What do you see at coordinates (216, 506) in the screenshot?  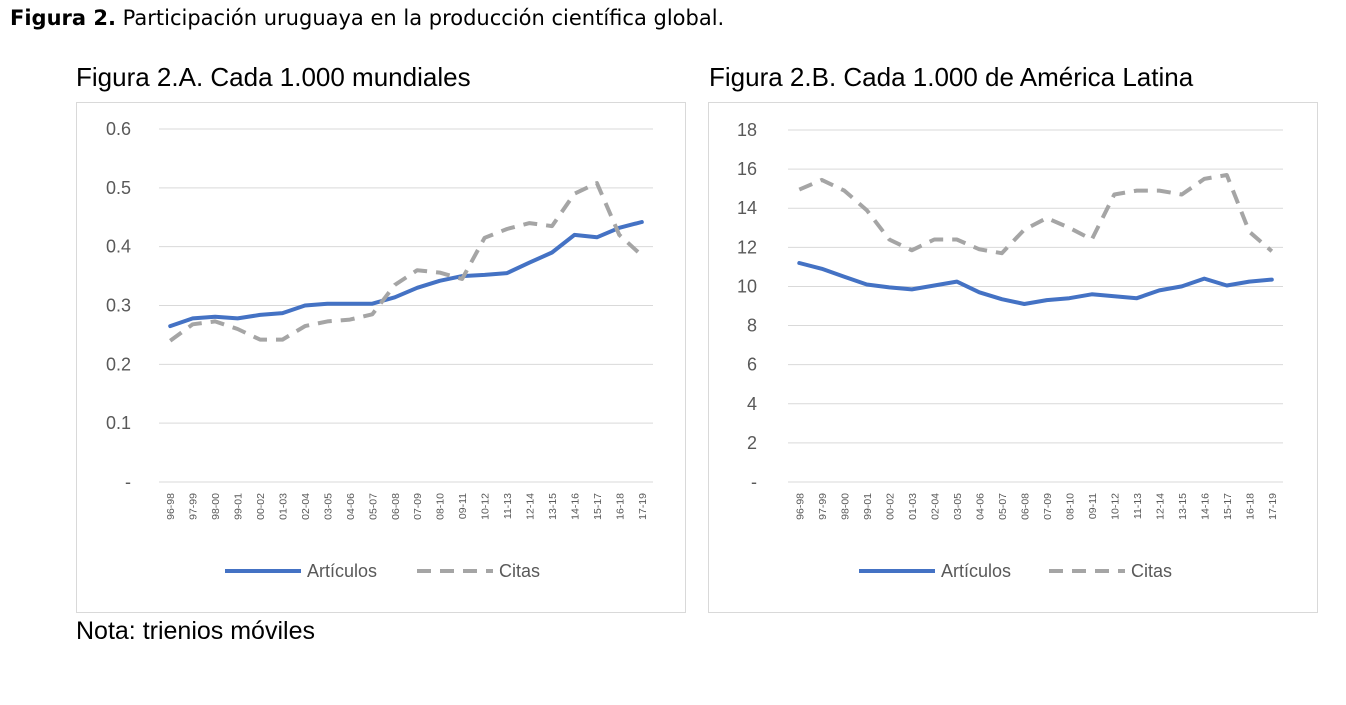 I see `chart-a-x-tick-label: 98-00` at bounding box center [216, 506].